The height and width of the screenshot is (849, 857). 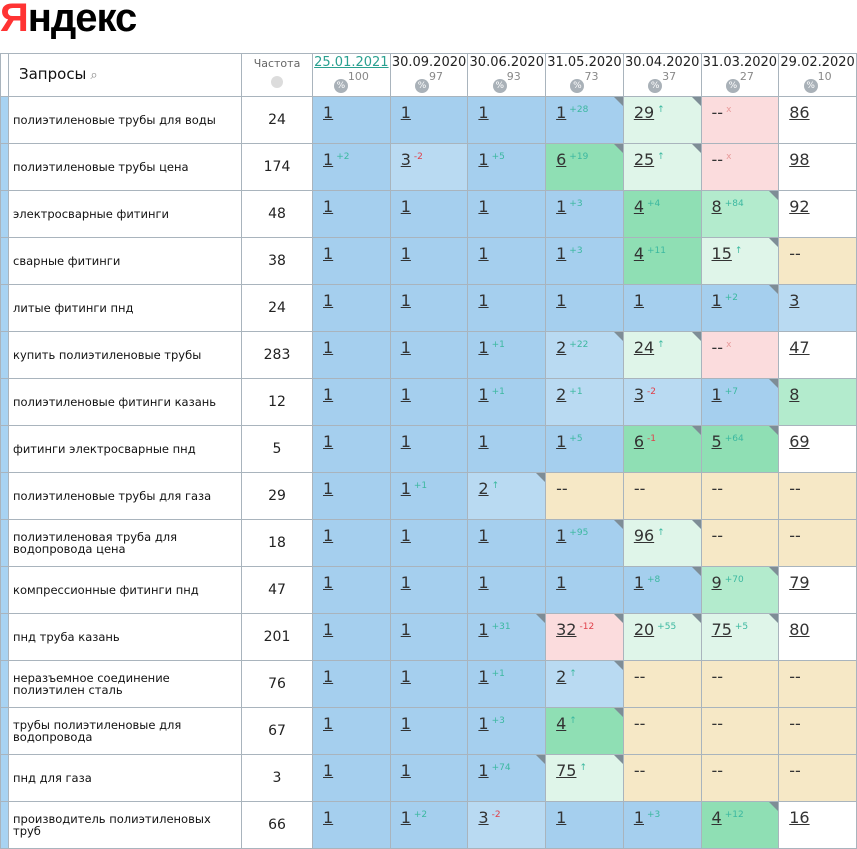 What do you see at coordinates (277, 82) in the screenshot?
I see `globe-icon` at bounding box center [277, 82].